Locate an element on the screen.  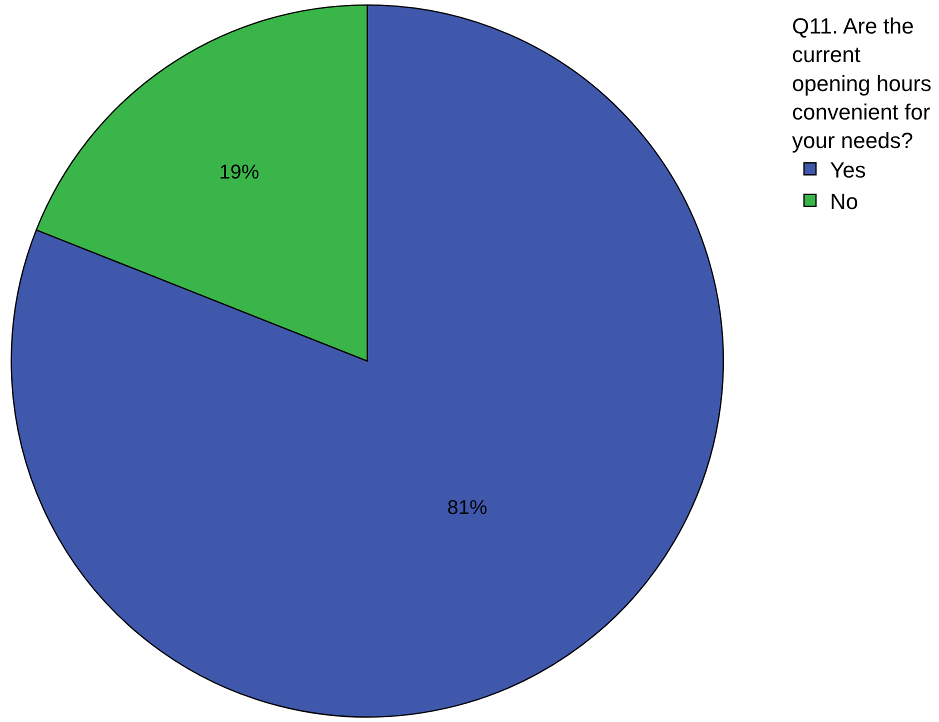
legend-label: Yes is located at coordinates (848, 169).